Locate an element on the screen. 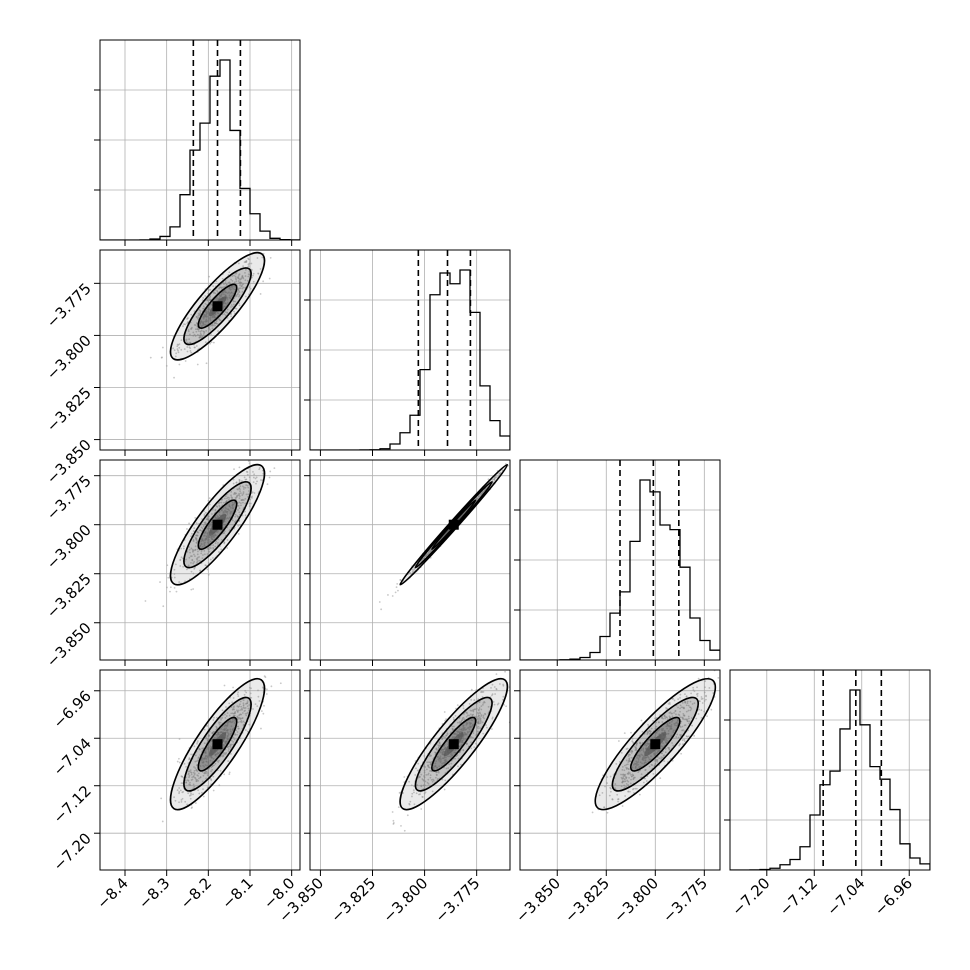 This screenshot has width=970, height=970. panel-frame is located at coordinates (620, 770).